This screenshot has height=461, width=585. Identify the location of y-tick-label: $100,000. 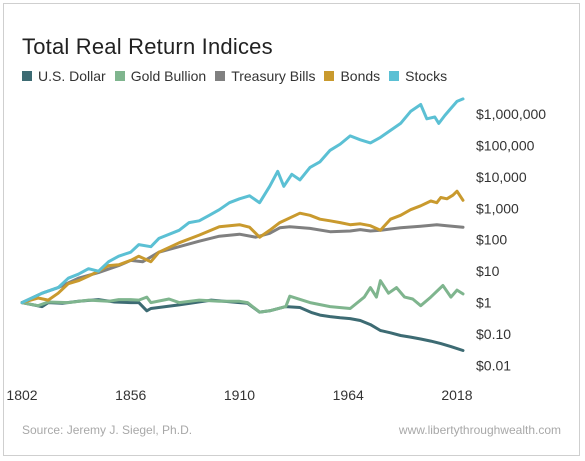
(505, 145).